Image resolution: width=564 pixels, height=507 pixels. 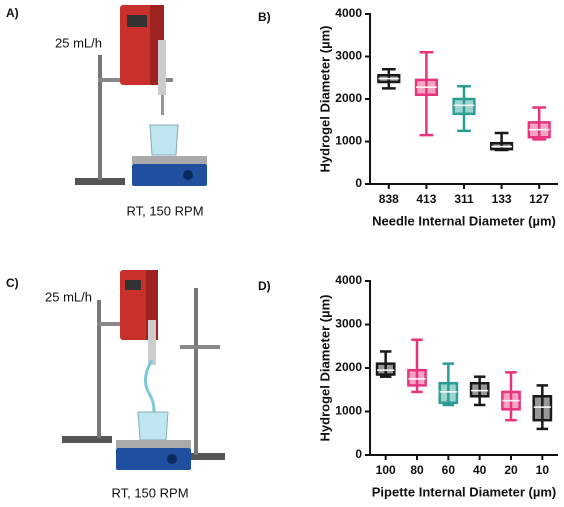 I want to click on x-tick-label: 40, so click(x=480, y=470).